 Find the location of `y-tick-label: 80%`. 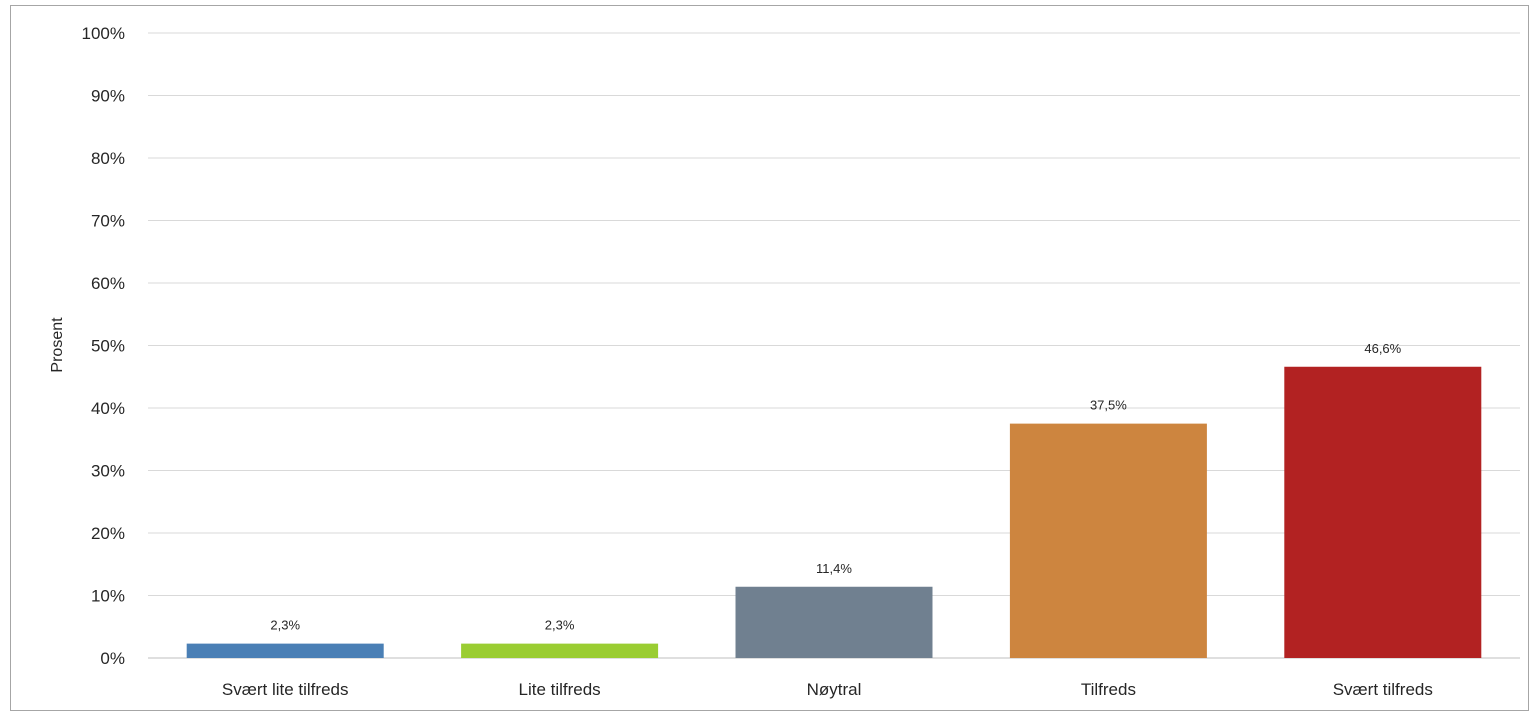

y-tick-label: 80% is located at coordinates (108, 158).